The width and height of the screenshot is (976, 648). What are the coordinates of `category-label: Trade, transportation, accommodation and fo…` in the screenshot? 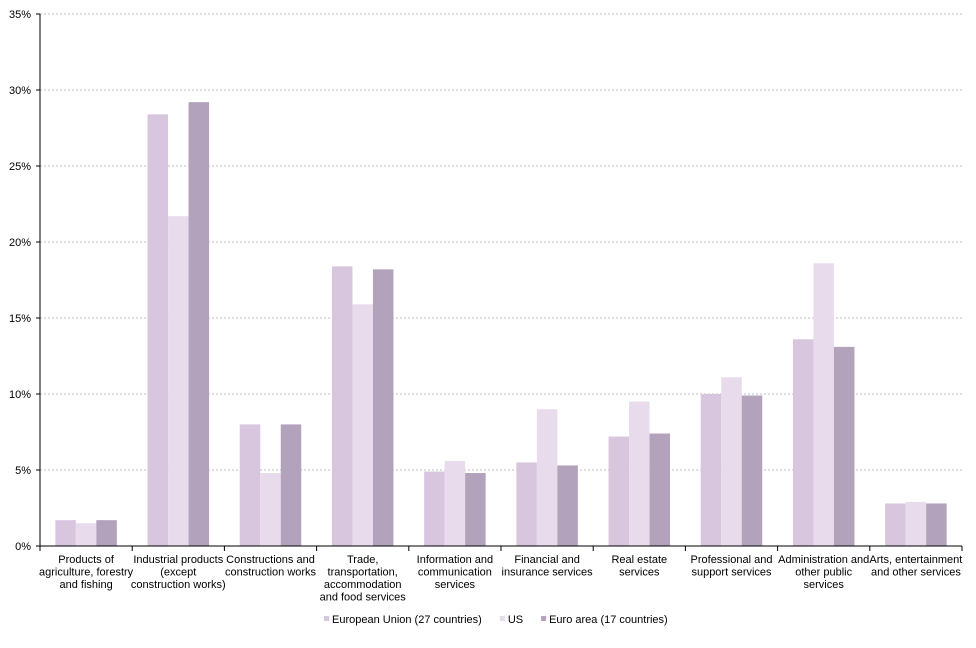 It's located at (363, 579).